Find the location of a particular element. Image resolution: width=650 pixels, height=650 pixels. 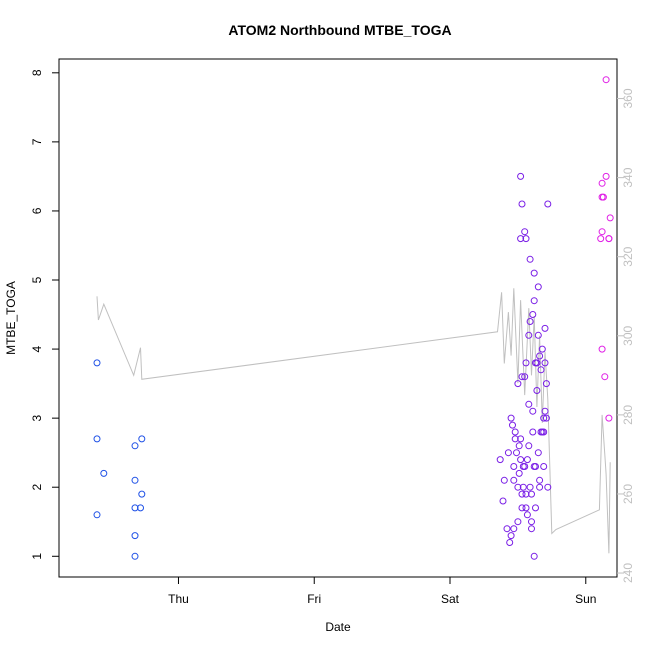

y-tick-label: 6 is located at coordinates (37, 210).